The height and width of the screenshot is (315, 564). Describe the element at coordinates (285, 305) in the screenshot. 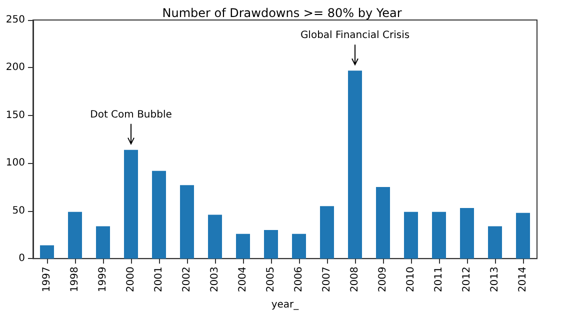

I see `x-axis-title: year_` at that location.